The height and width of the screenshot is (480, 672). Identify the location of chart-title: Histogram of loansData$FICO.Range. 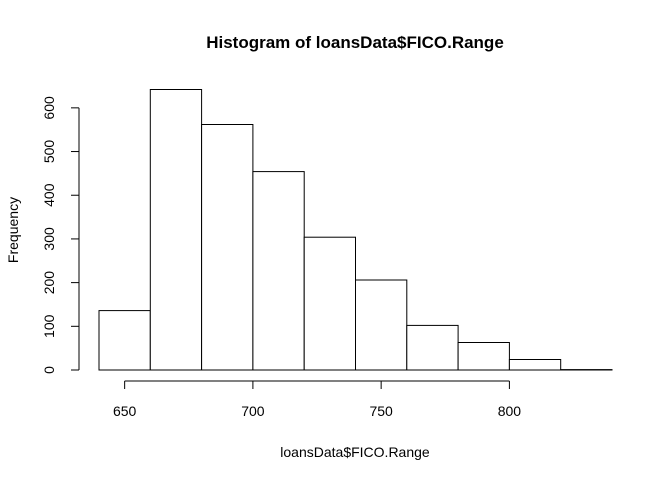
(355, 42).